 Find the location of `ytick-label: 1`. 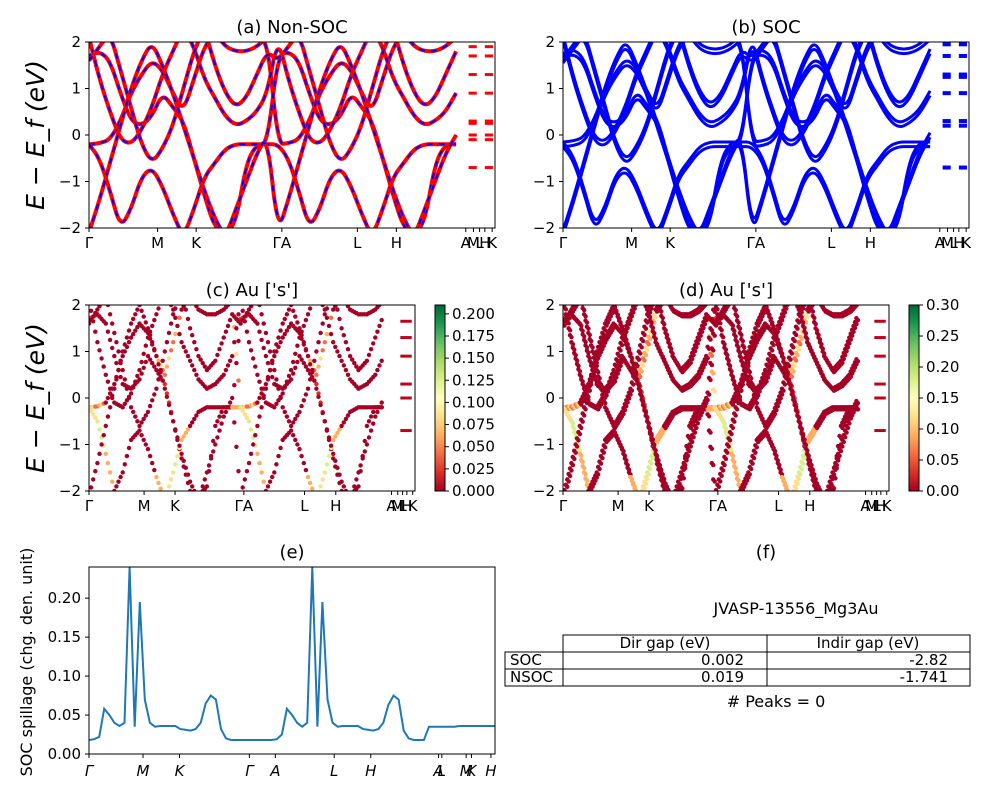

ytick-label: 1 is located at coordinates (550, 352).